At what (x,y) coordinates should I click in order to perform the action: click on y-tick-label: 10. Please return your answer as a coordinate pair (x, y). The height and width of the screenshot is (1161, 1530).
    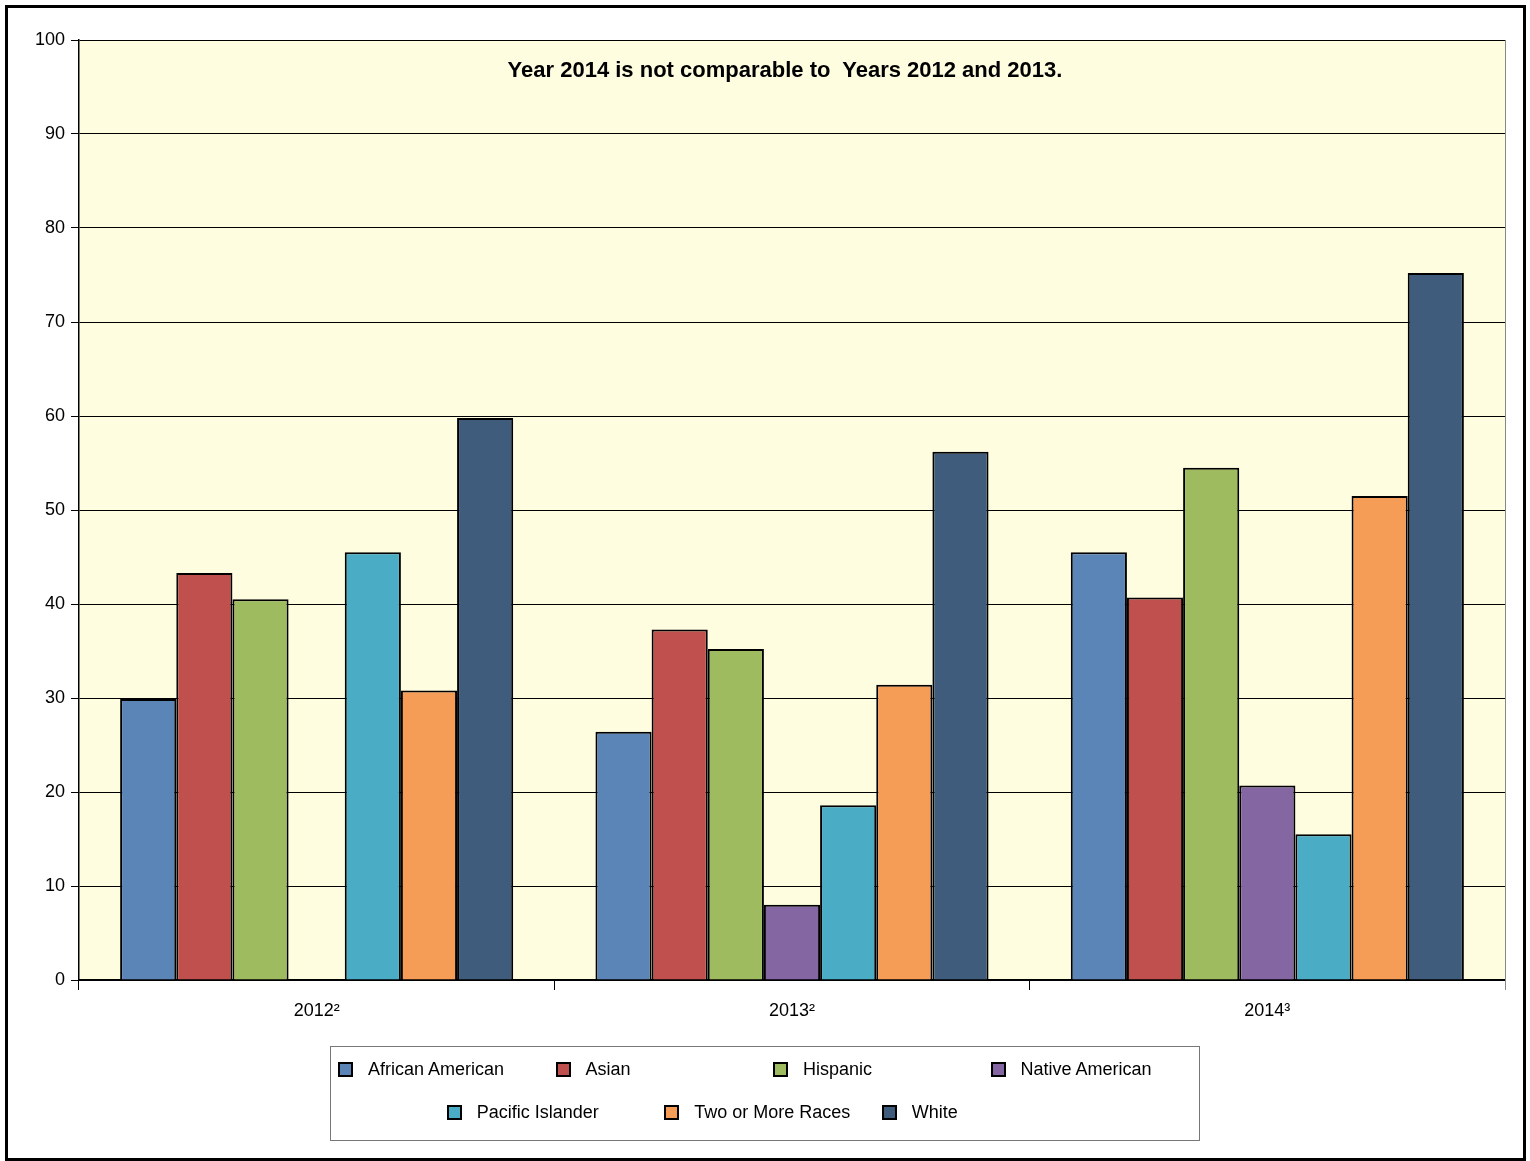
    Looking at the image, I should click on (54, 884).